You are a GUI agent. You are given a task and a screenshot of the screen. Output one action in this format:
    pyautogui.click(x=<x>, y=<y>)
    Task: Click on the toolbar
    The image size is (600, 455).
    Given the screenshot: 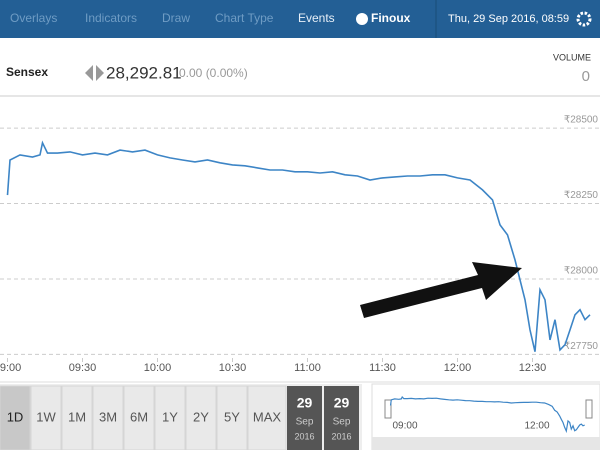 What is the action you would take?
    pyautogui.click(x=300, y=19)
    